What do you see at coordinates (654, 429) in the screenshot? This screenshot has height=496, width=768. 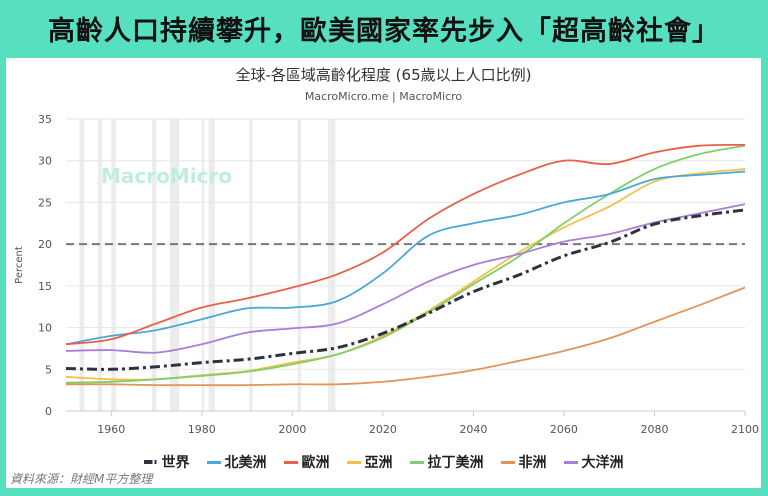 I see `x-tick-label: 2080` at bounding box center [654, 429].